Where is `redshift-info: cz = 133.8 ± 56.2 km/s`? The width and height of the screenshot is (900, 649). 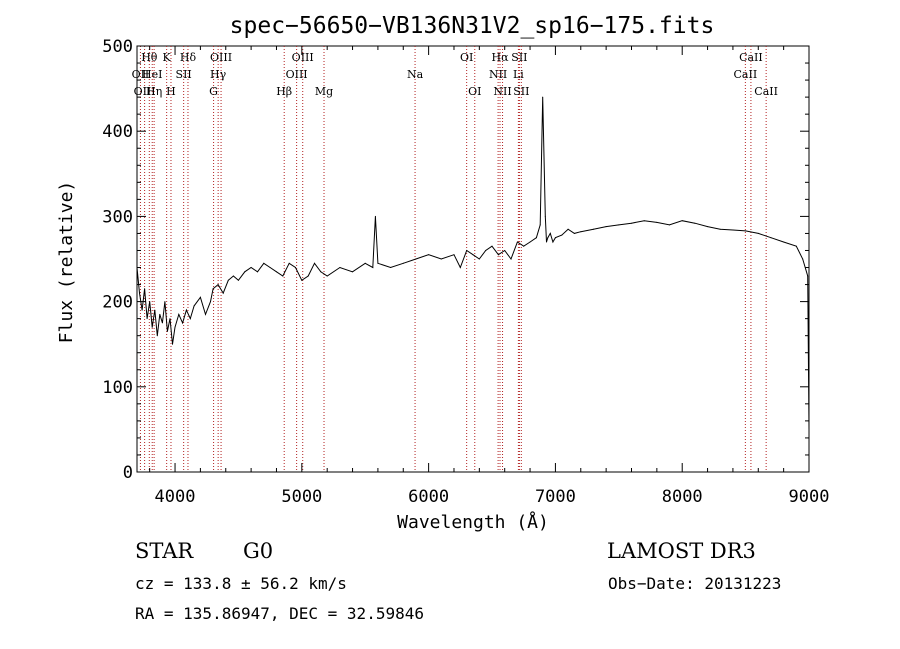 redshift-info: cz = 133.8 ± 56.2 km/s is located at coordinates (241, 583).